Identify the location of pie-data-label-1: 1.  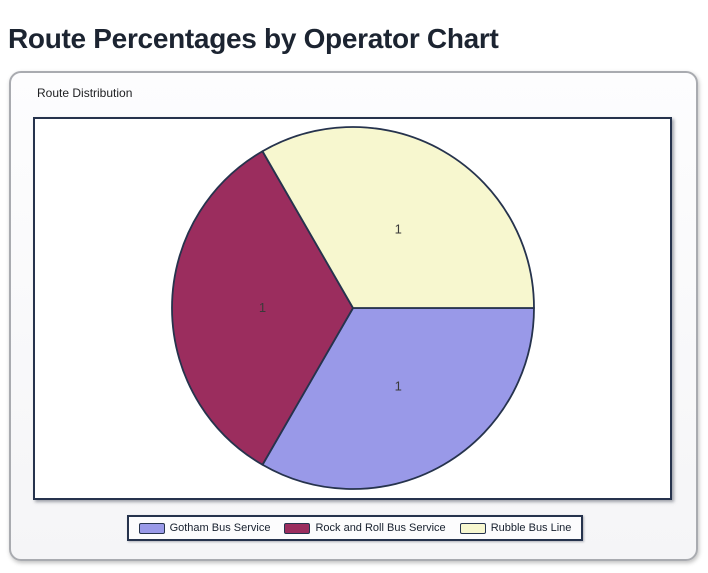
(262, 307).